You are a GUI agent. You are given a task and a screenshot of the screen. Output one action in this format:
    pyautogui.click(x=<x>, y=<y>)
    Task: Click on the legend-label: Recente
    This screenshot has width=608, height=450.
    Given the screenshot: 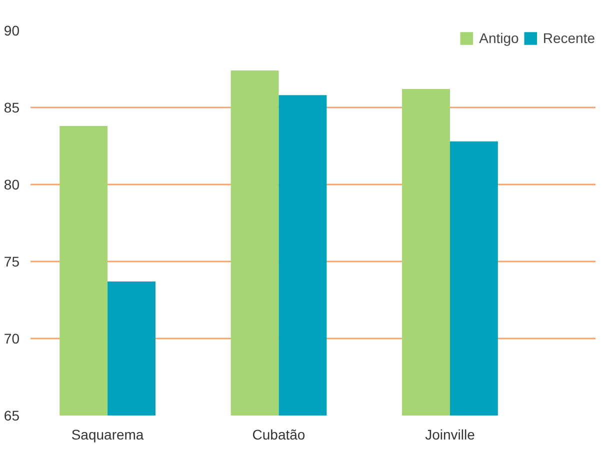 What is the action you would take?
    pyautogui.click(x=568, y=38)
    